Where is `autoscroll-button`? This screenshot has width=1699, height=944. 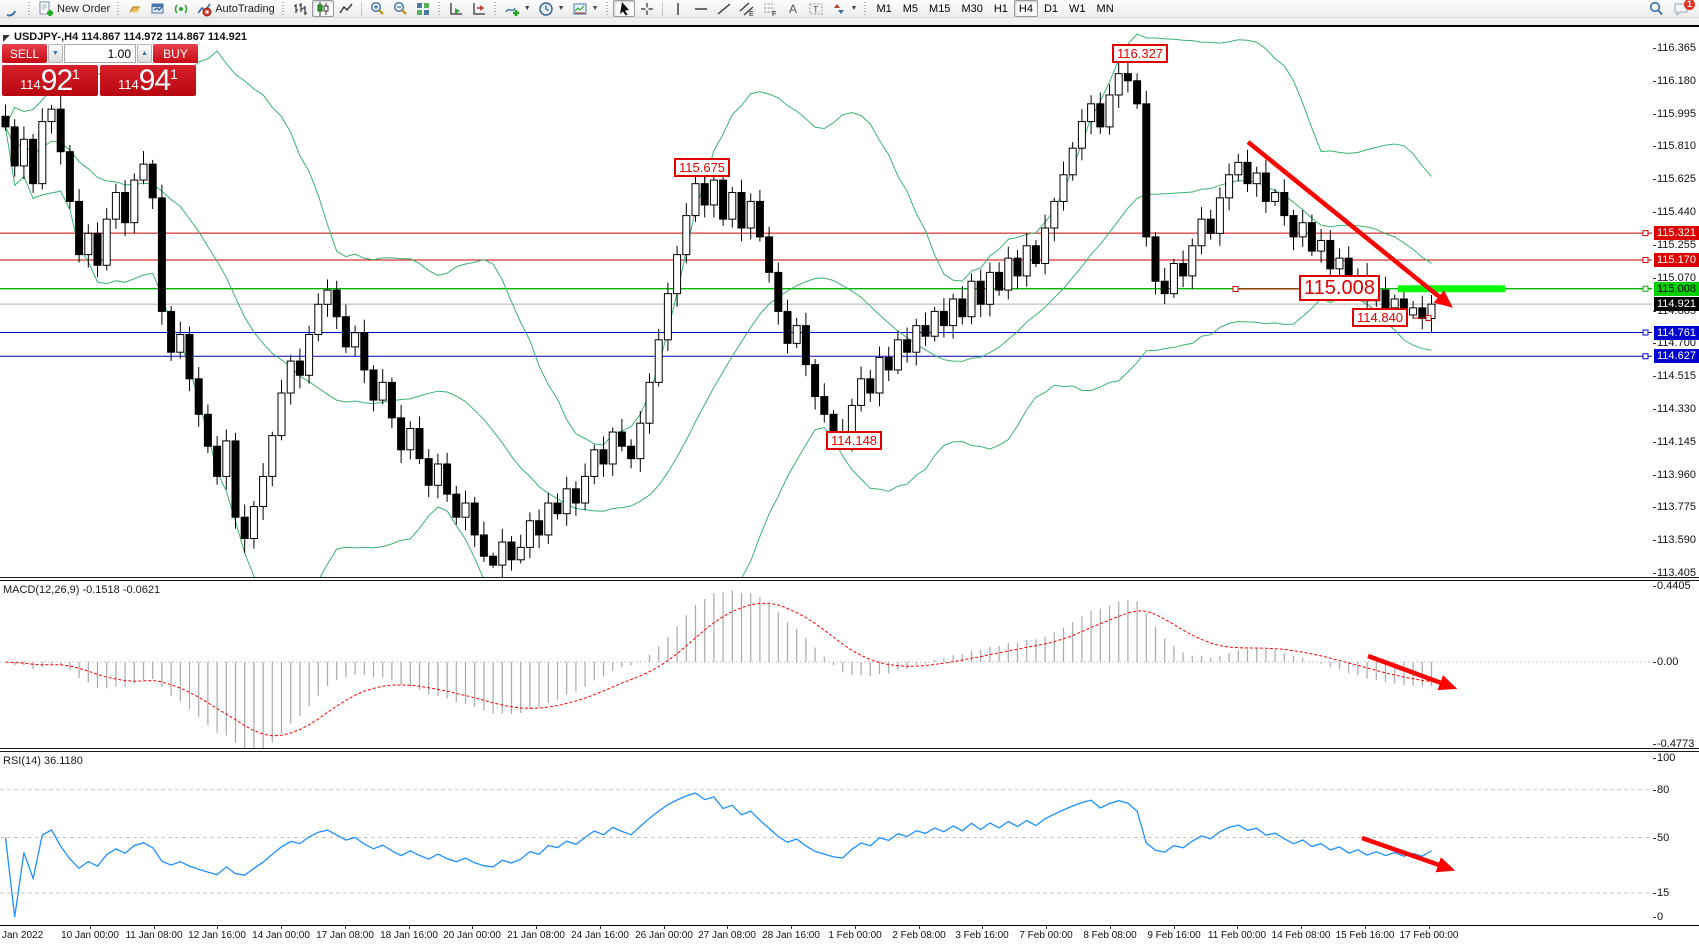 autoscroll-button is located at coordinates (456, 8).